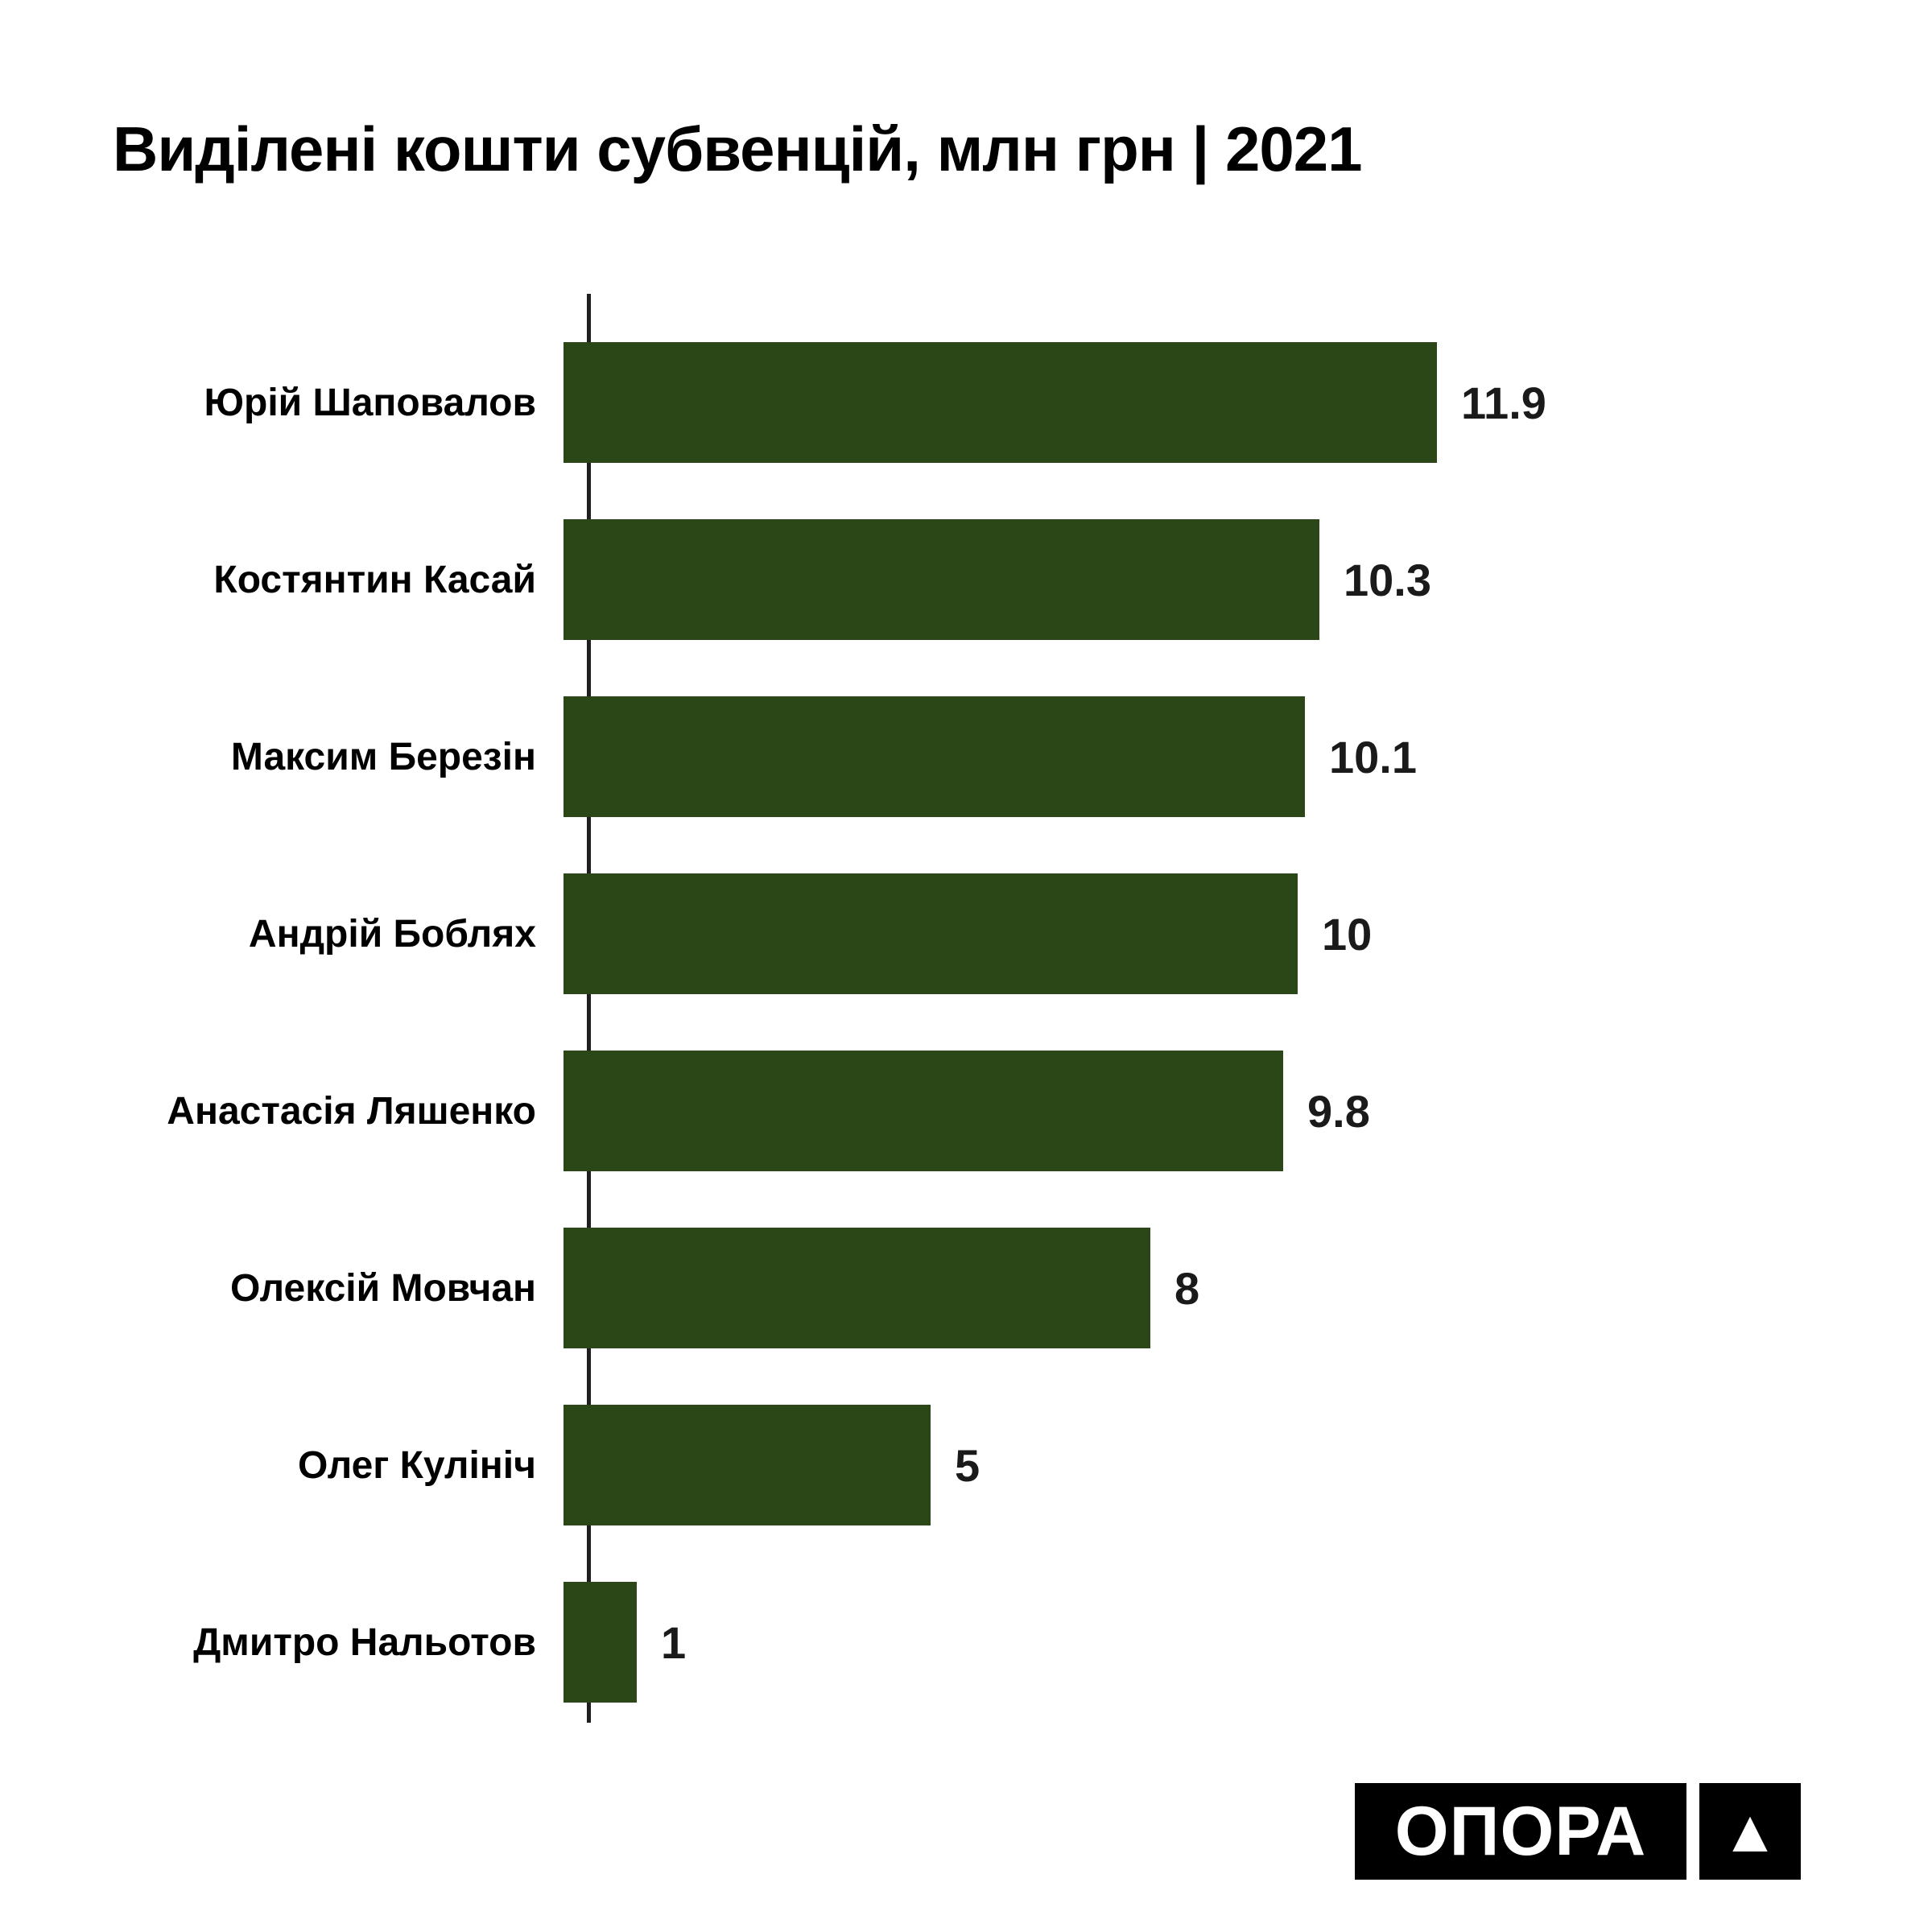 The image size is (1932, 1932). What do you see at coordinates (1347, 934) in the screenshot?
I see `value-label: 10` at bounding box center [1347, 934].